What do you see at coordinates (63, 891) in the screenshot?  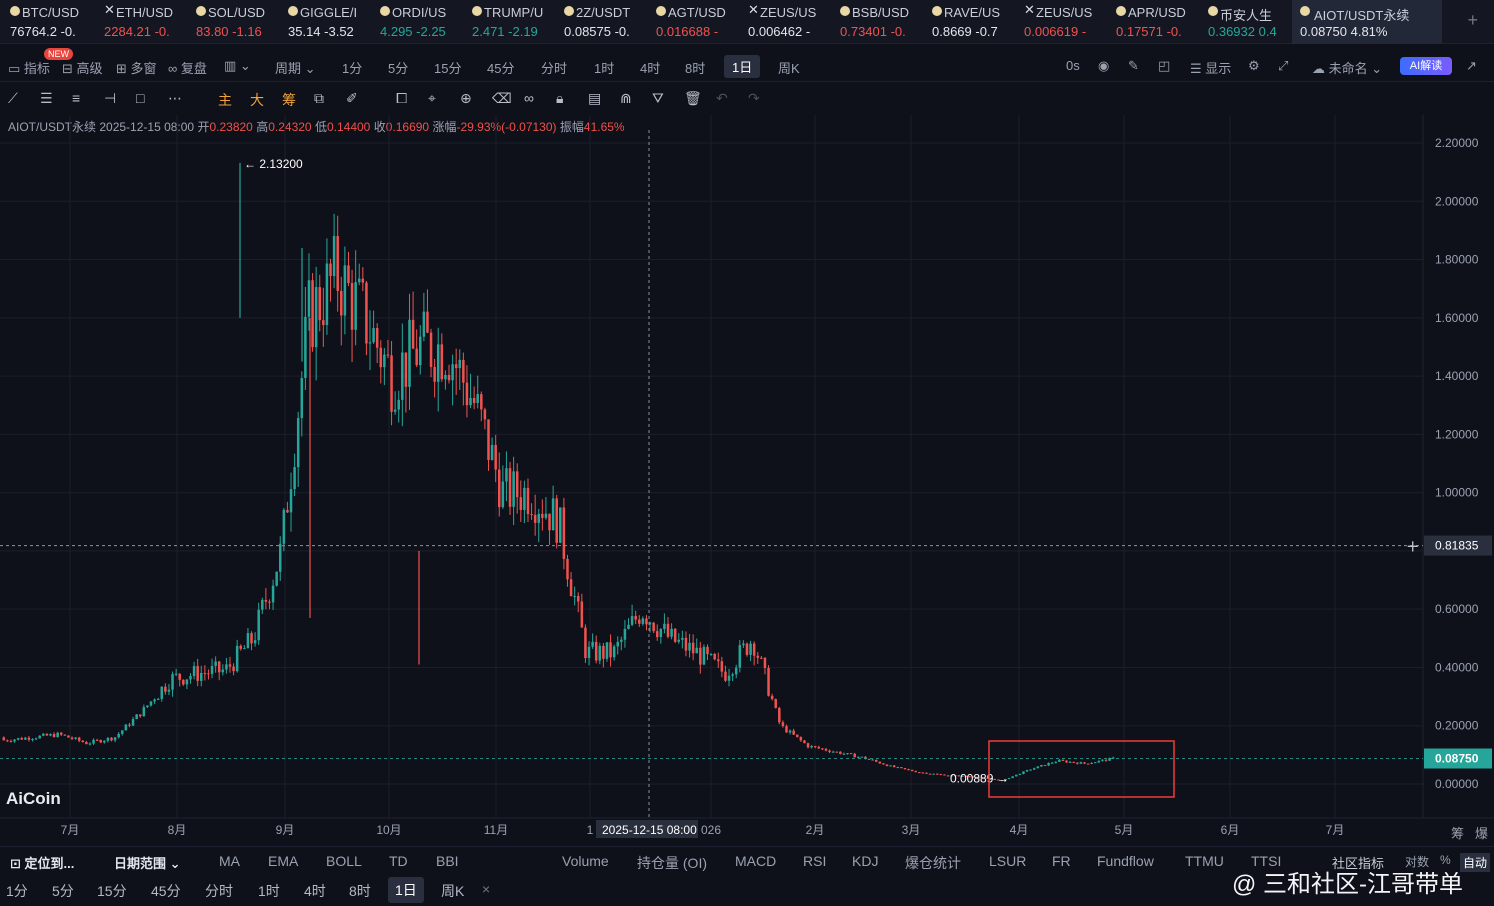 I see `bottom-interval-1: 5分` at bounding box center [63, 891].